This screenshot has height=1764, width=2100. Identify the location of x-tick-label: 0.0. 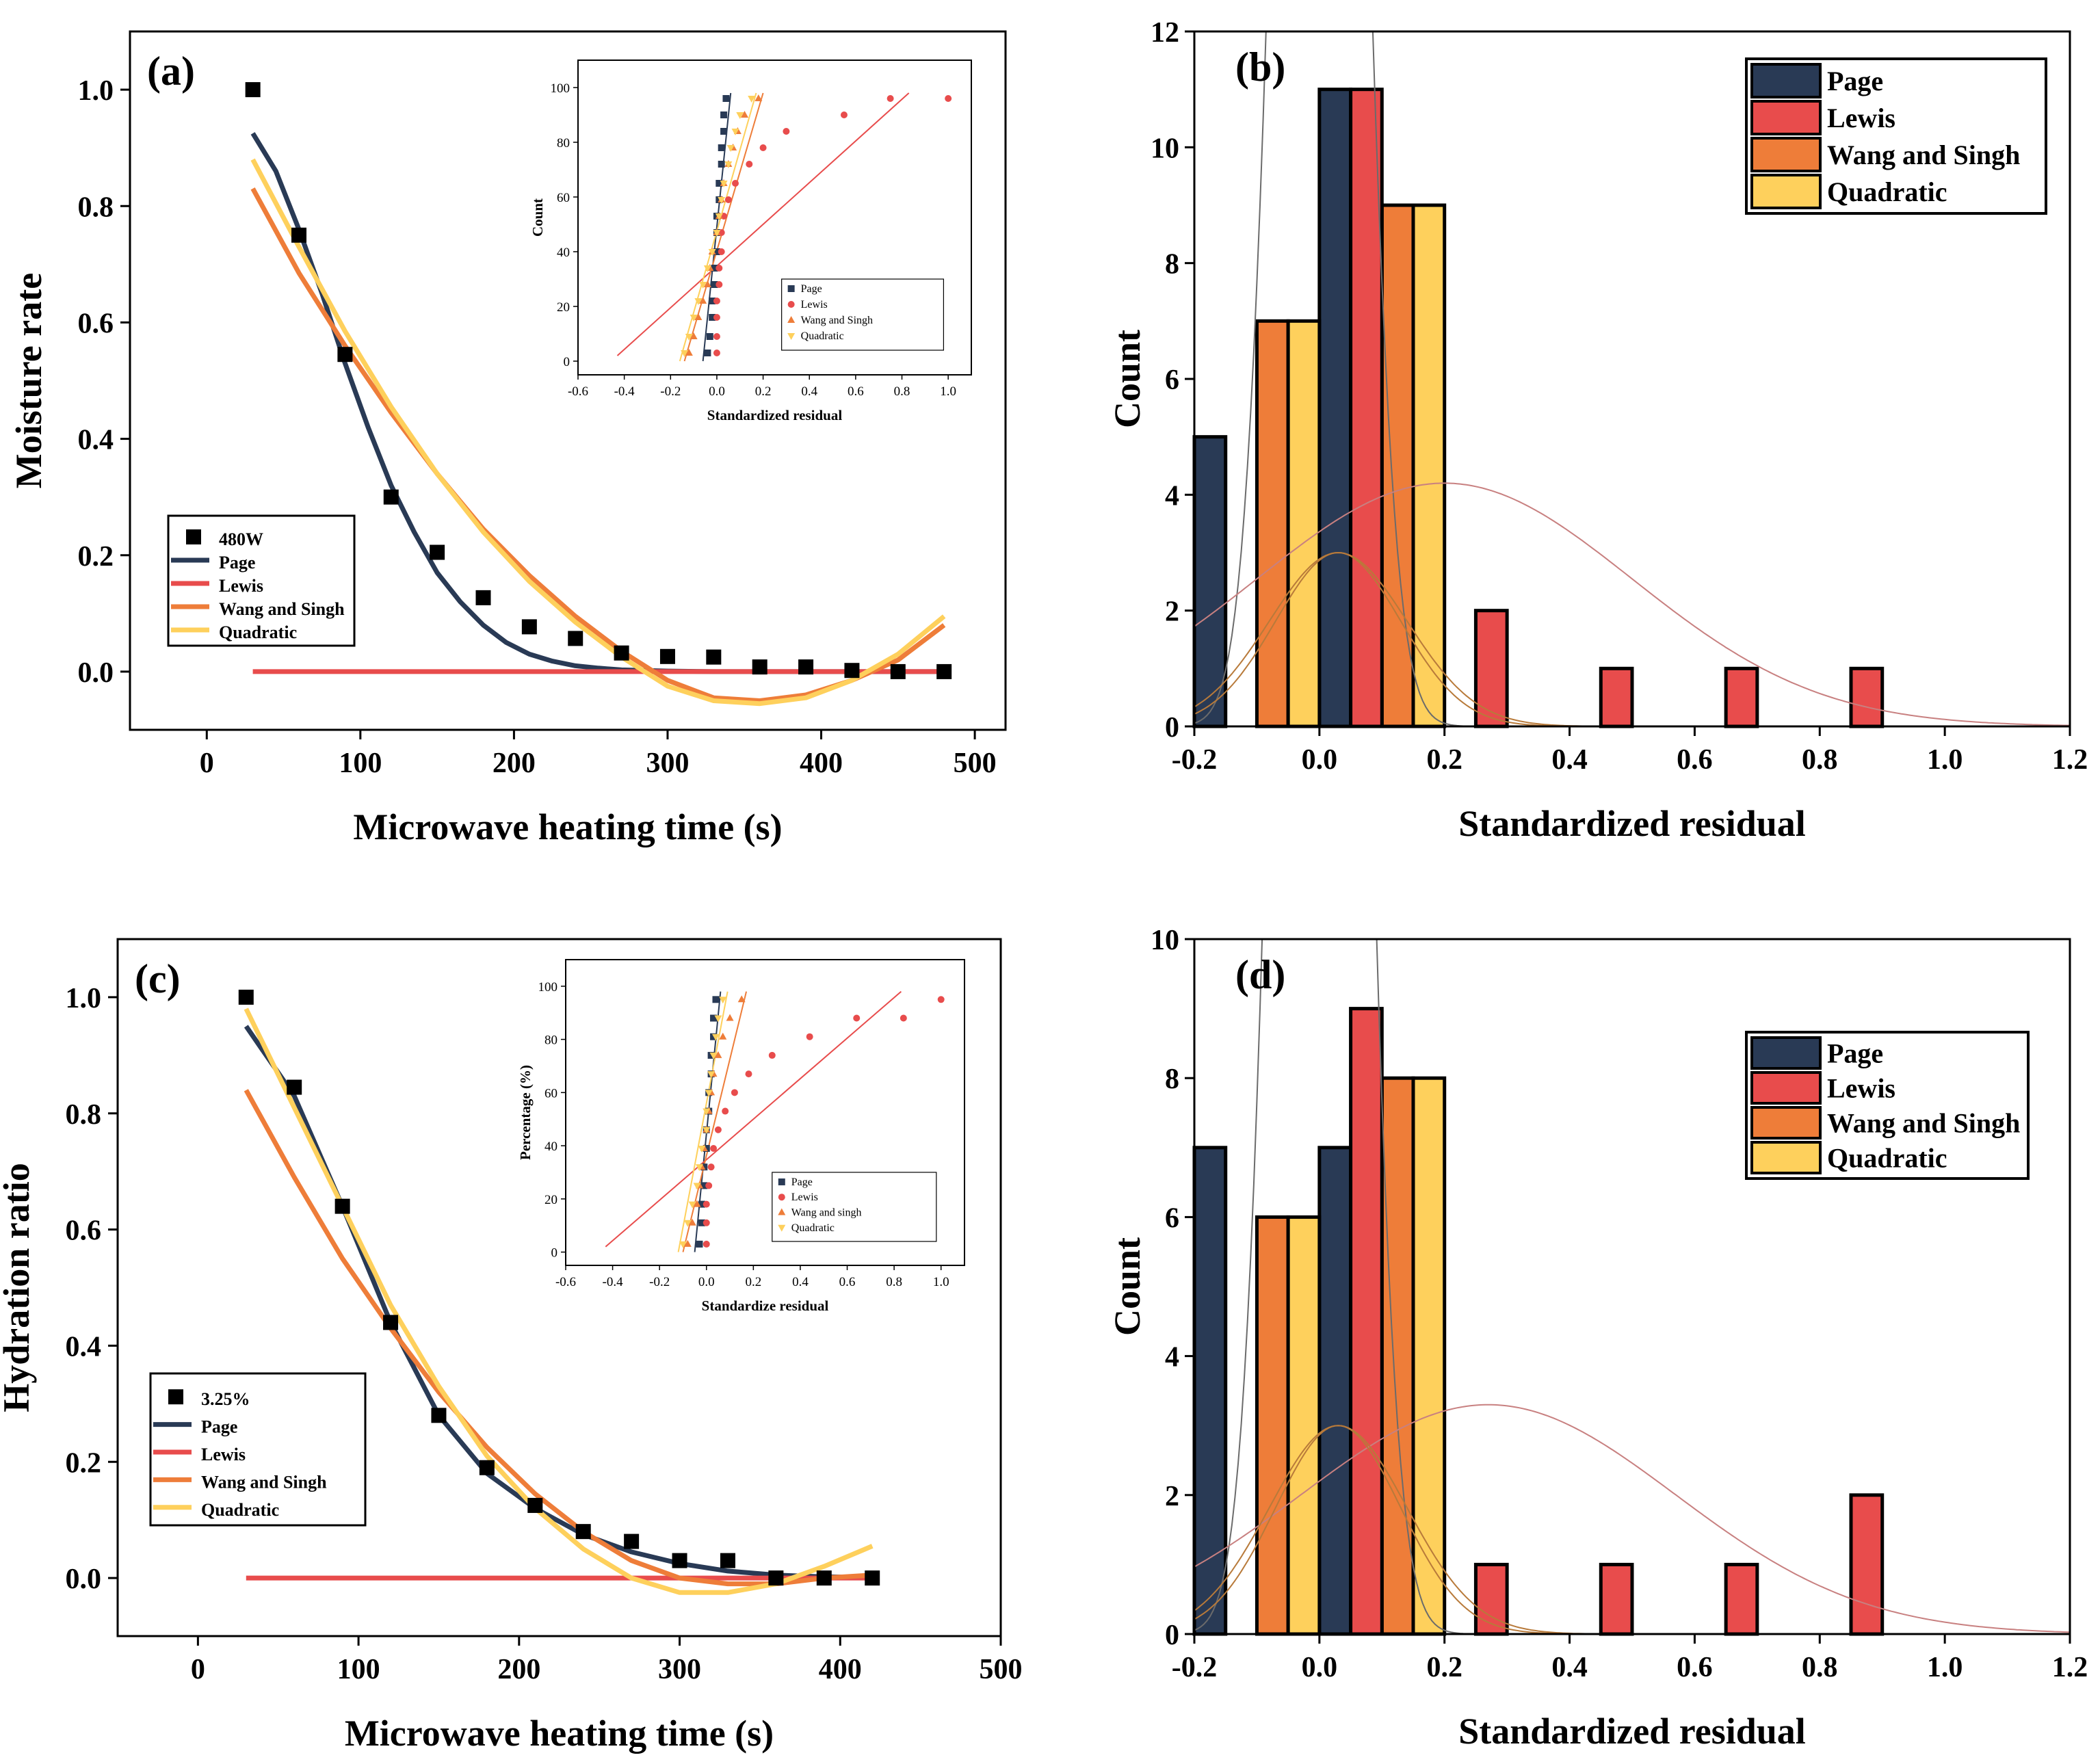
(1320, 760).